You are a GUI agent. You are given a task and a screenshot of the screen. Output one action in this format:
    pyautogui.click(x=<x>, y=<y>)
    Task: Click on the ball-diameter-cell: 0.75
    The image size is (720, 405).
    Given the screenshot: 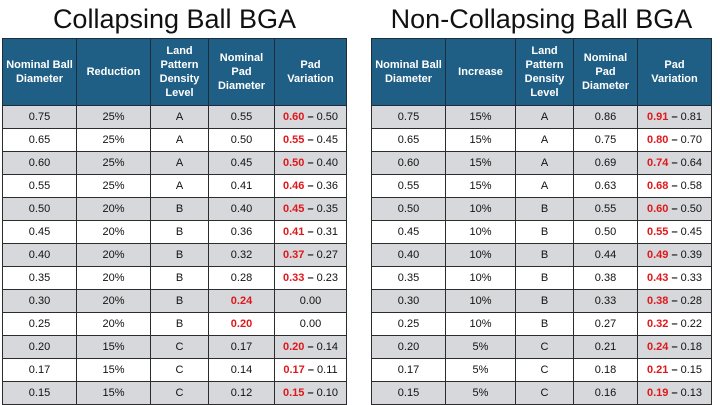 What is the action you would take?
    pyautogui.click(x=408, y=117)
    